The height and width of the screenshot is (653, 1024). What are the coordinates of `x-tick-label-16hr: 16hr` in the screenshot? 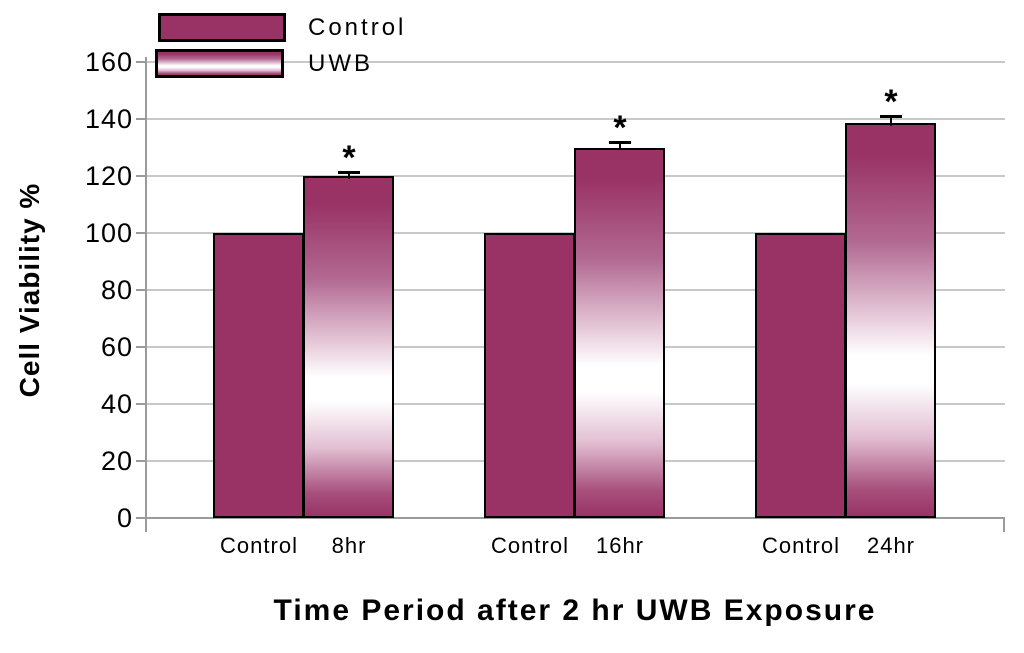 It's located at (620, 545).